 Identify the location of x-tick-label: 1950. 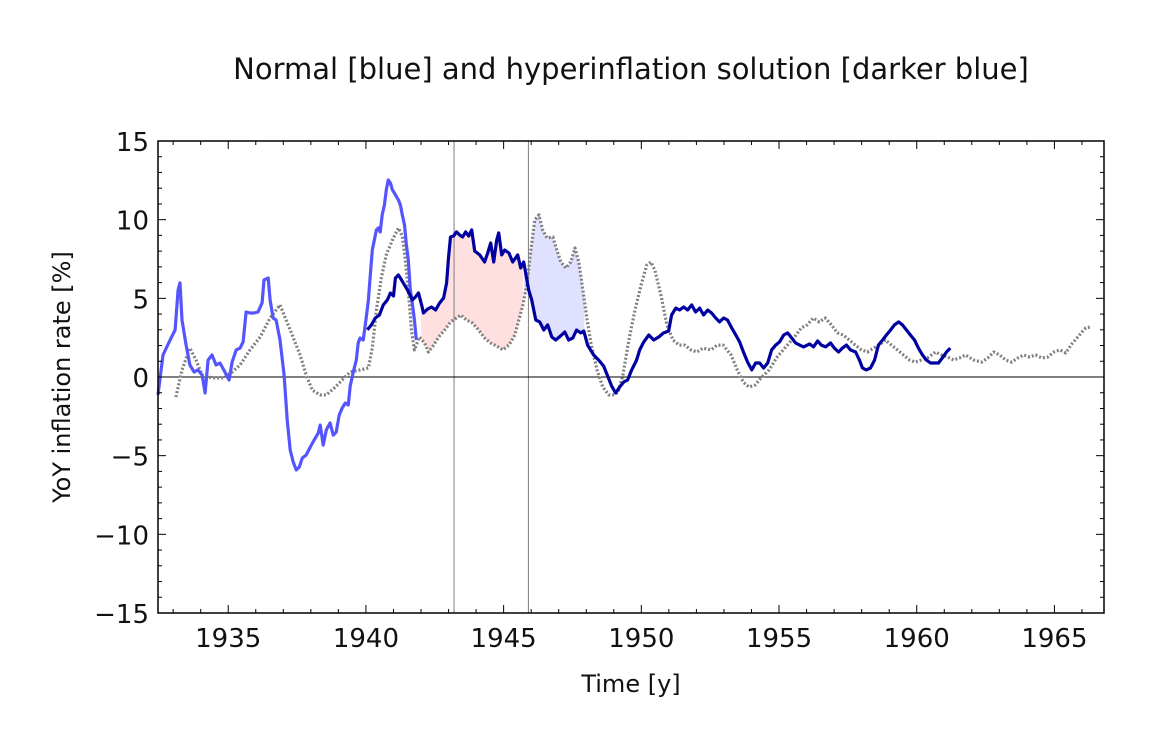
(641, 639).